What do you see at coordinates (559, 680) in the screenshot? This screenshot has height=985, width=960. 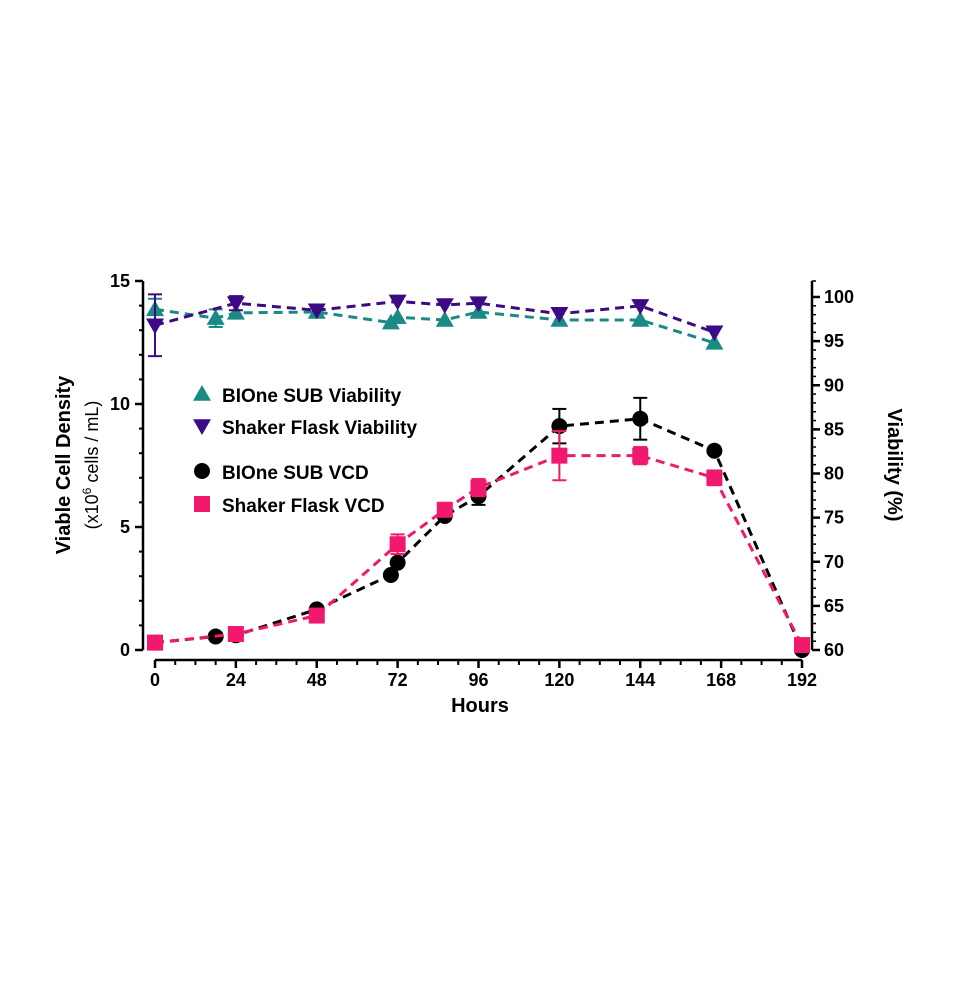 I see `x-tick-label: 120` at bounding box center [559, 680].